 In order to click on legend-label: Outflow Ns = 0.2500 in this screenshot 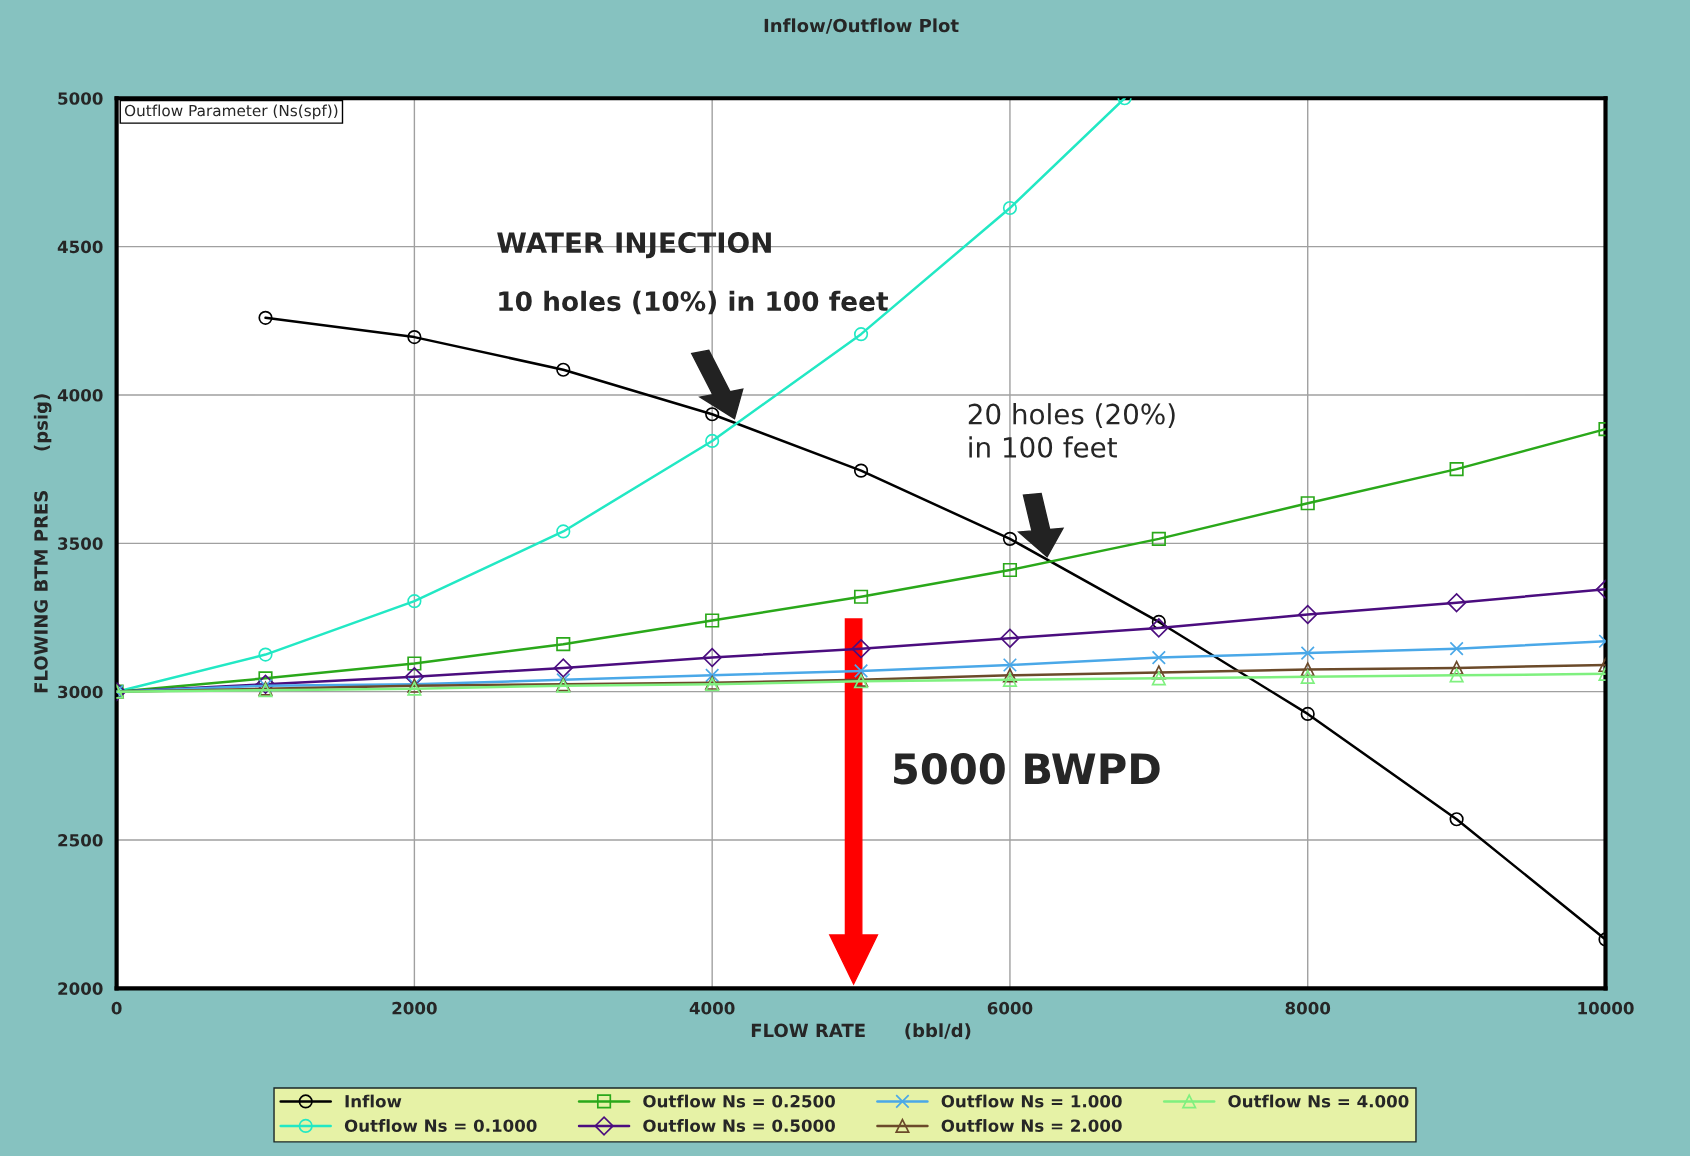, I will do `click(739, 1101)`.